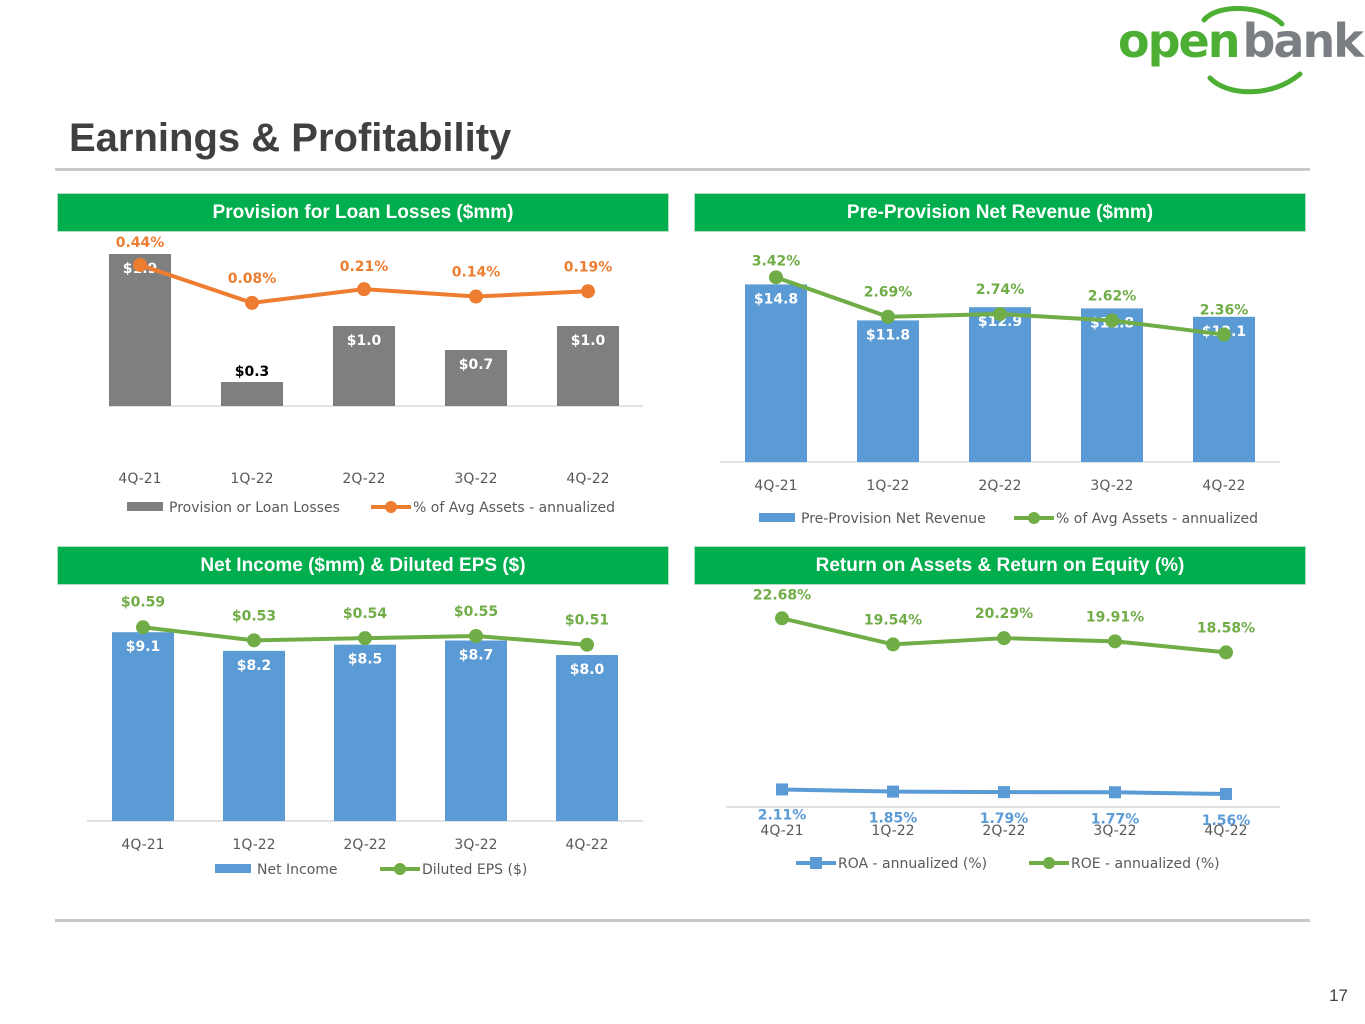  Describe the element at coordinates (363, 565) in the screenshot. I see `netincome-panel-header: Net Income ($mm) & Diluted EPS ($)` at that location.